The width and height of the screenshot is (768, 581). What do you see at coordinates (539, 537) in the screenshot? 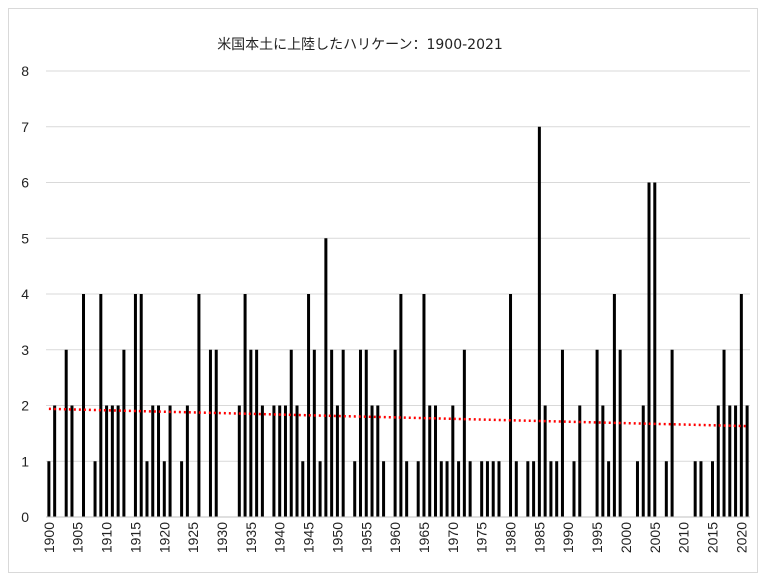
I see `x-tick-label: 1985` at bounding box center [539, 537].